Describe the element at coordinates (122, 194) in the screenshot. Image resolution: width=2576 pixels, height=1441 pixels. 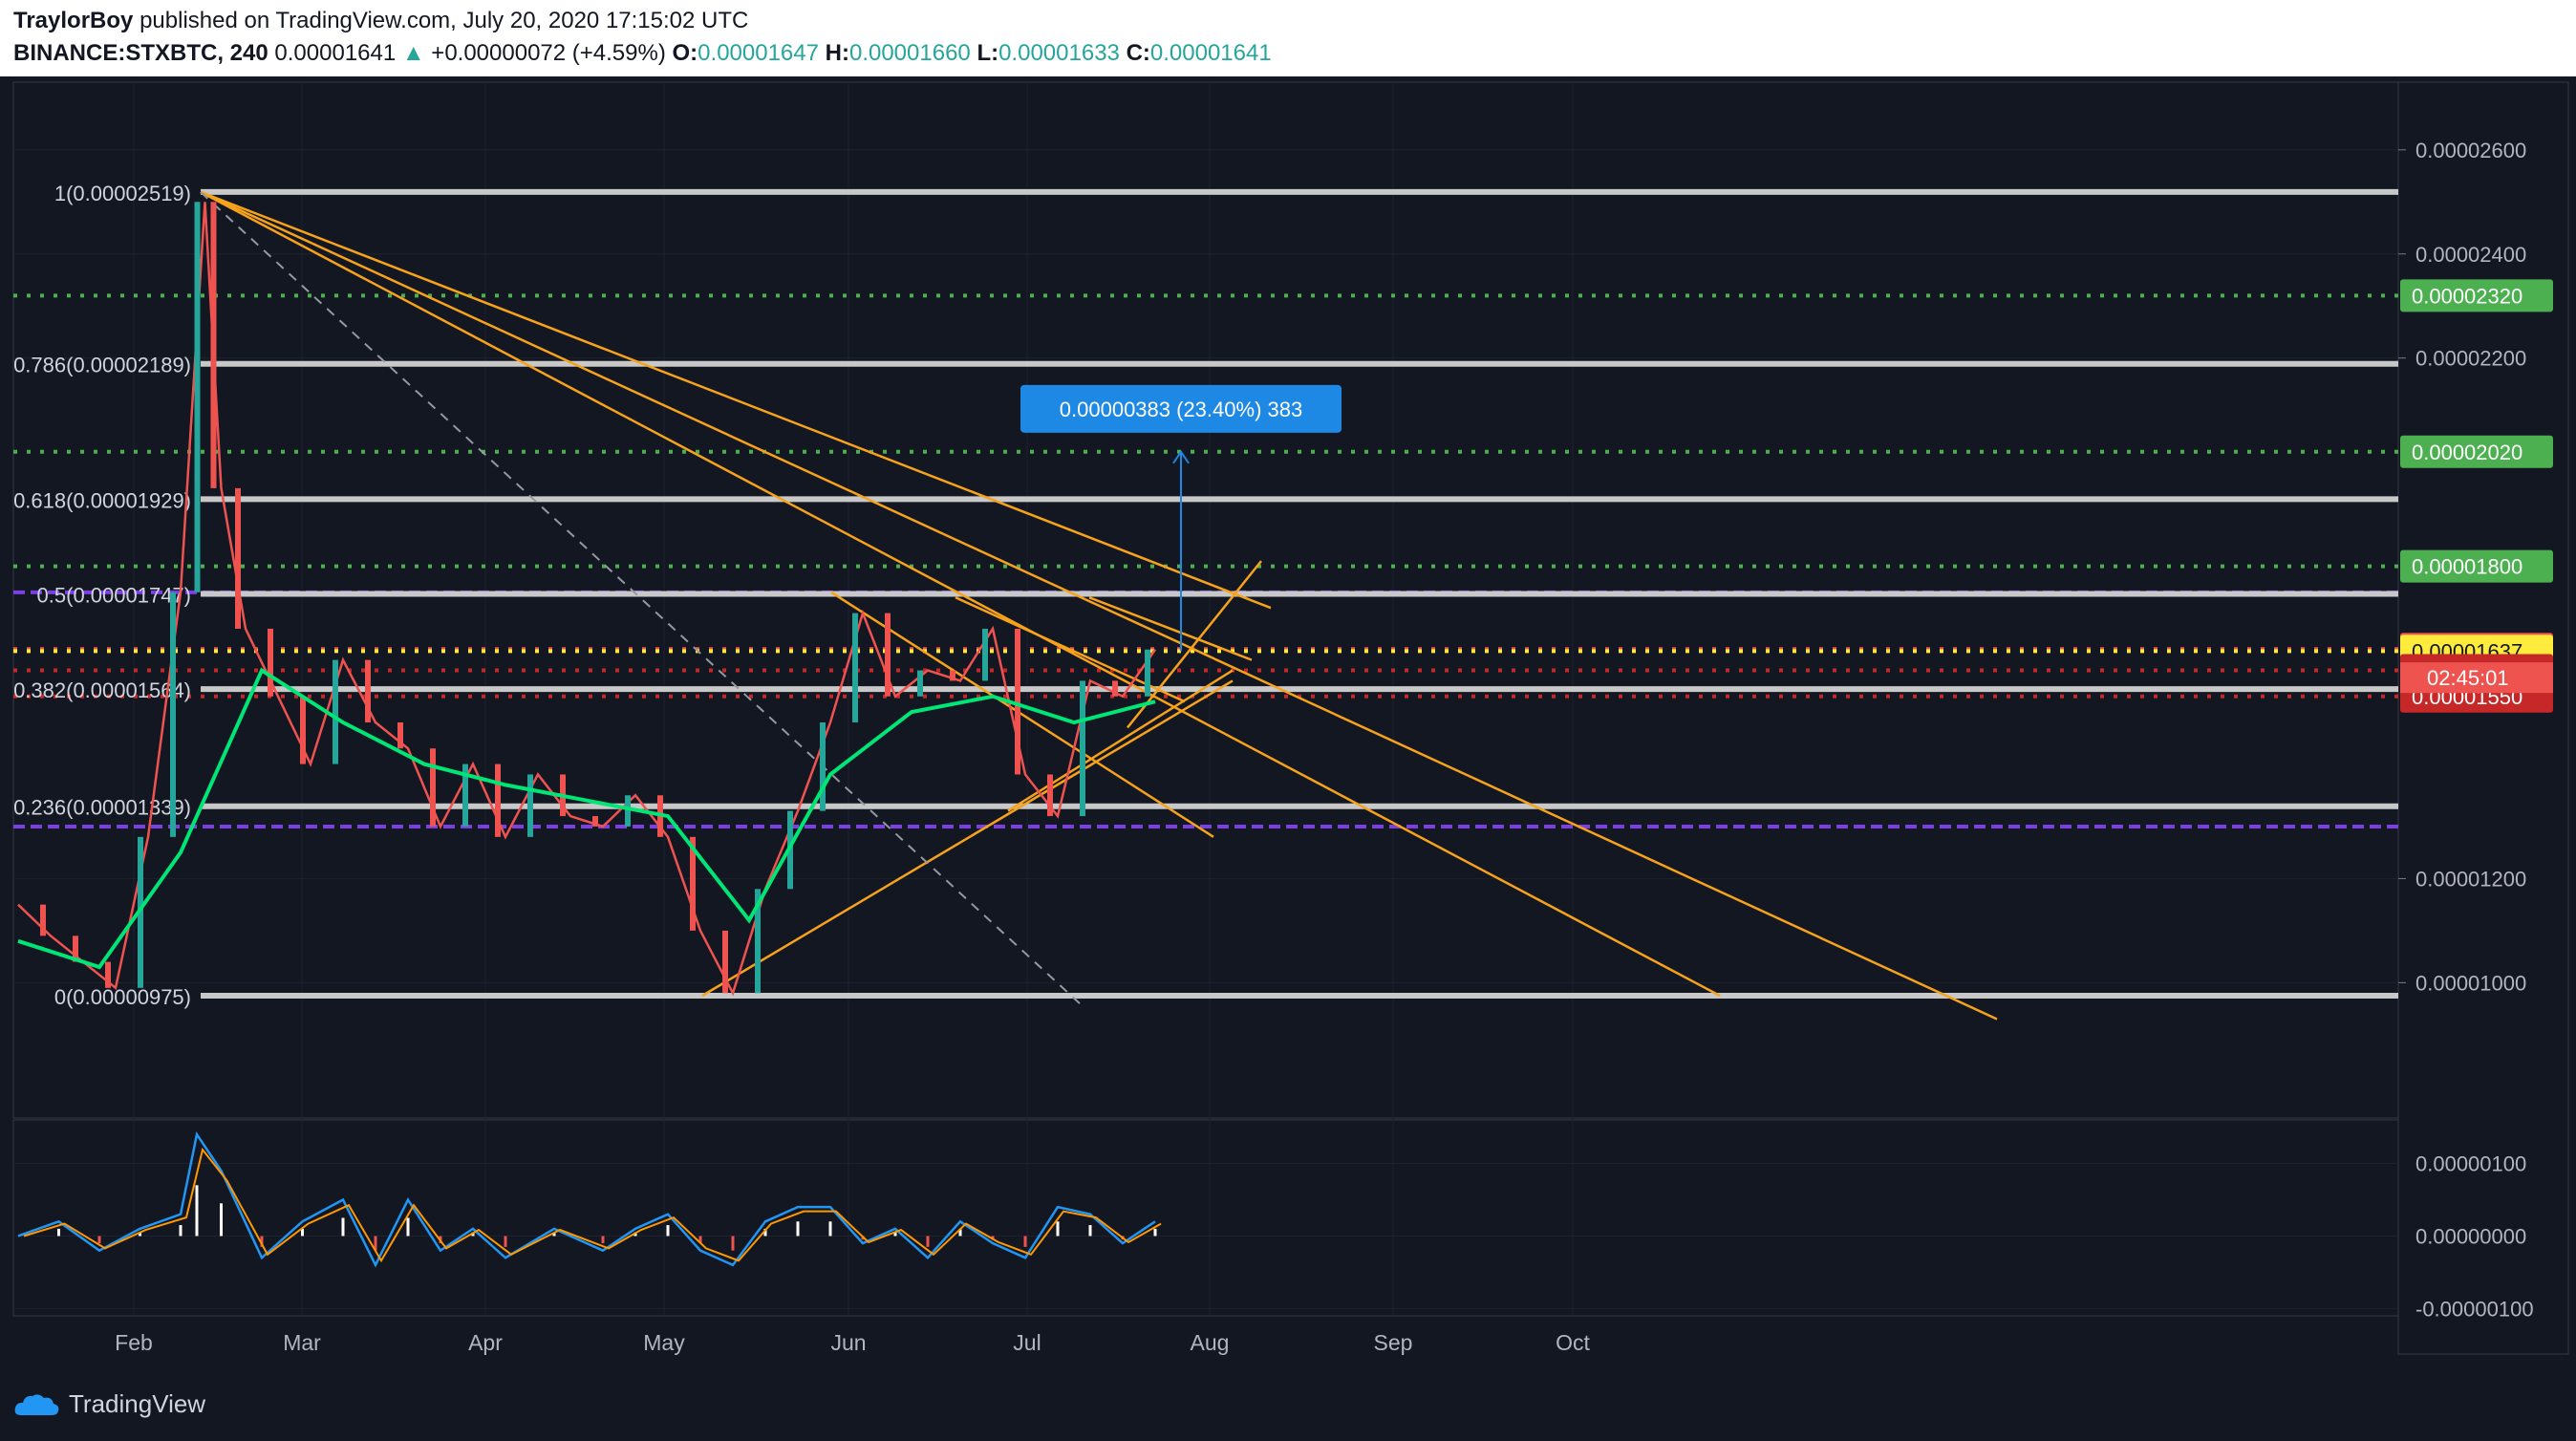
I see `fib-level-label: 1(0.00002519)` at that location.